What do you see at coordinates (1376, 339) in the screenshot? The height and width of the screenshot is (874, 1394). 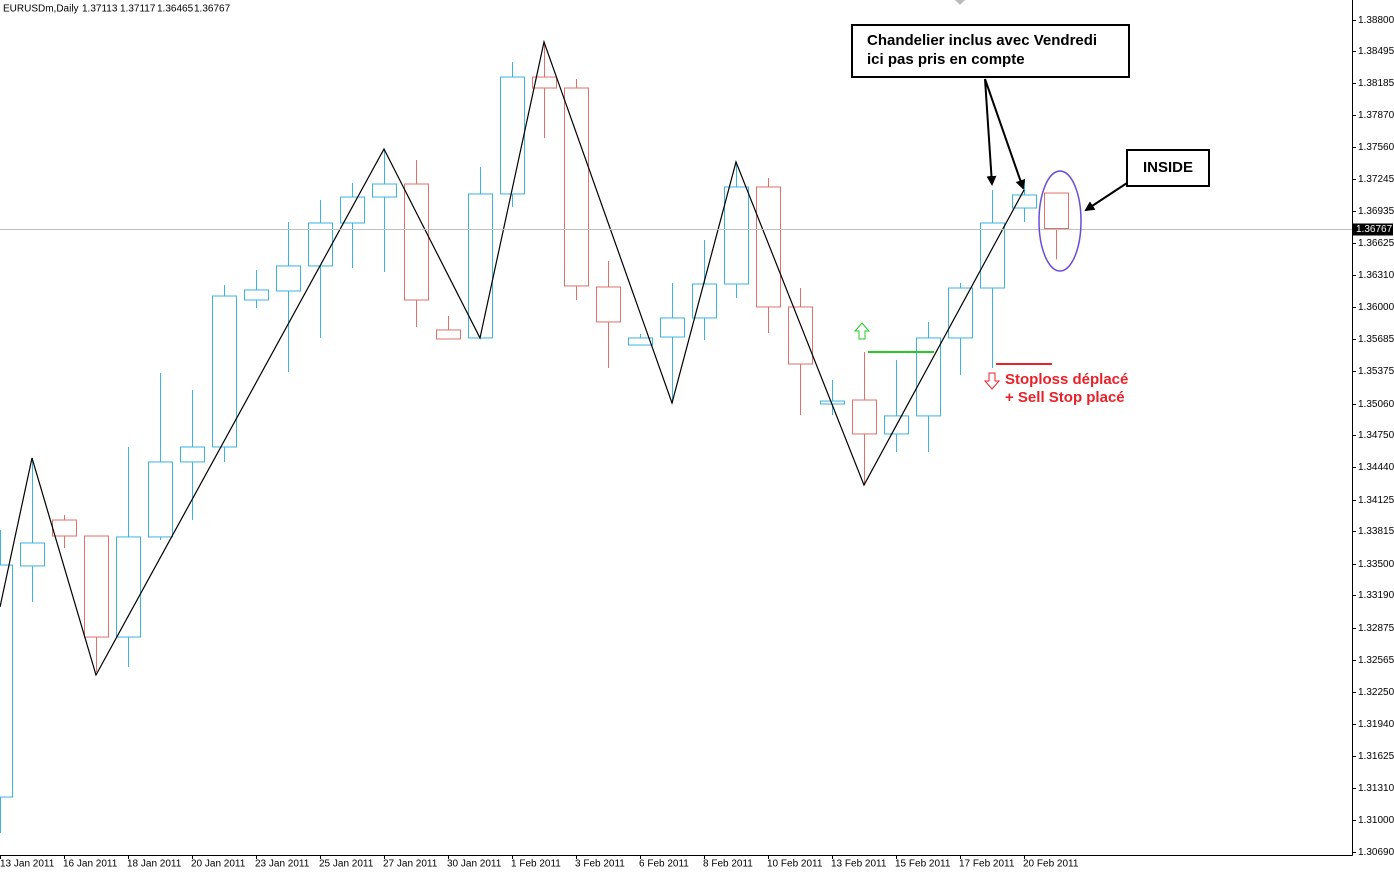 I see `y-tick-label: 1.35685` at bounding box center [1376, 339].